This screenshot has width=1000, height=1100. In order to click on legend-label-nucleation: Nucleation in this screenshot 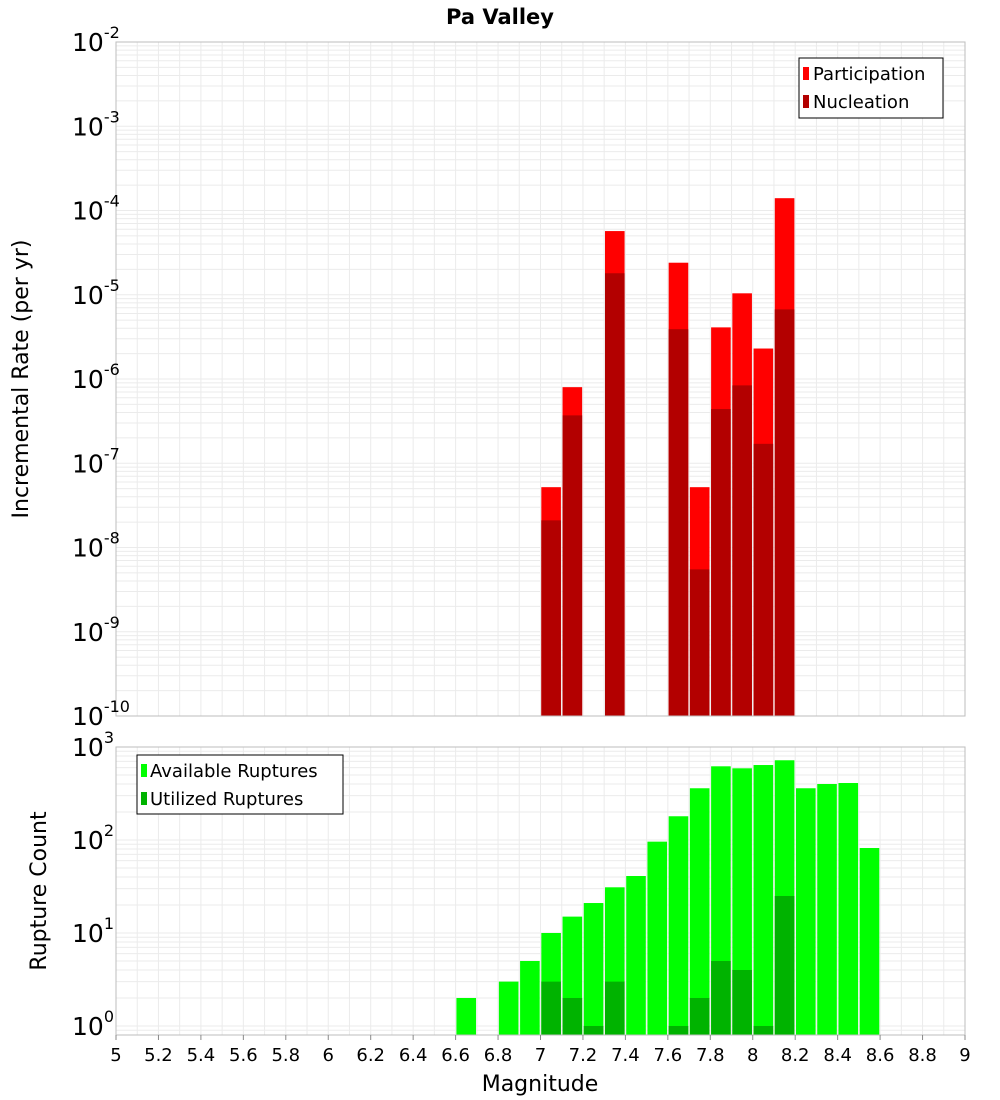, I will do `click(861, 102)`.